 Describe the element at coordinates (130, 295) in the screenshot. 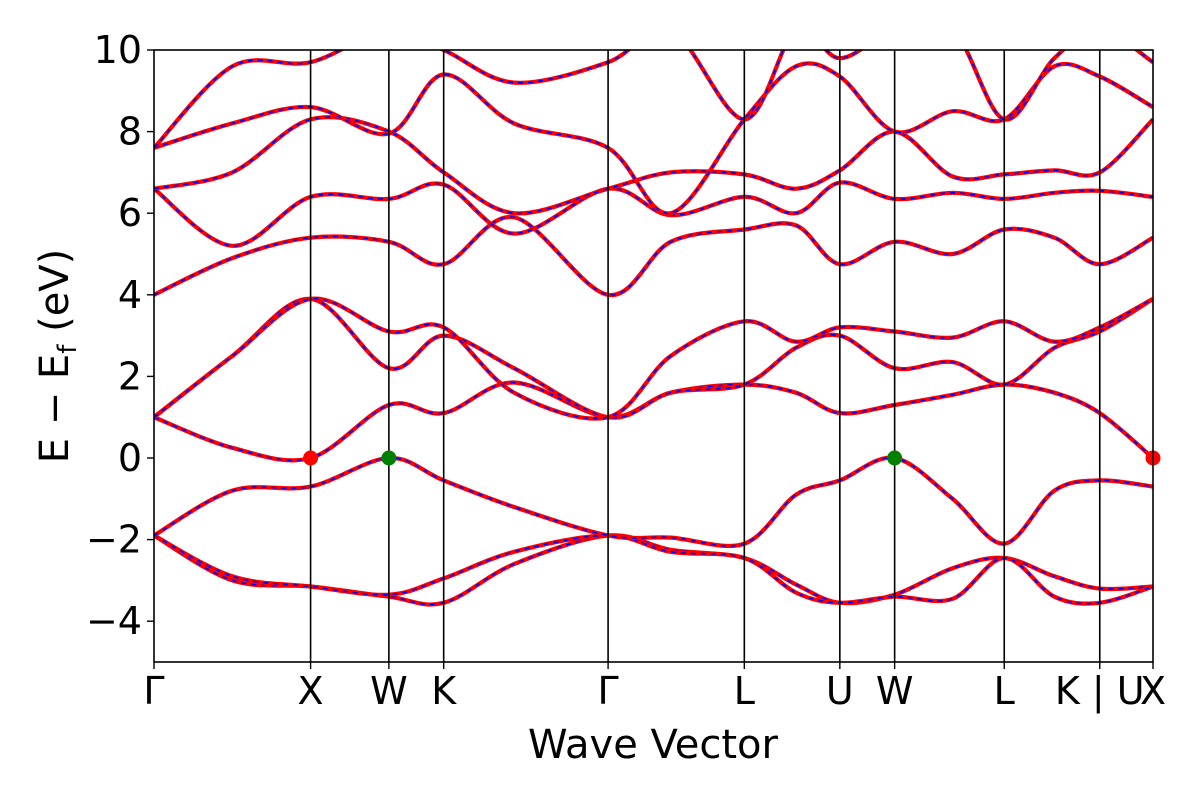

I see `y-tick-label-5: 4` at that location.